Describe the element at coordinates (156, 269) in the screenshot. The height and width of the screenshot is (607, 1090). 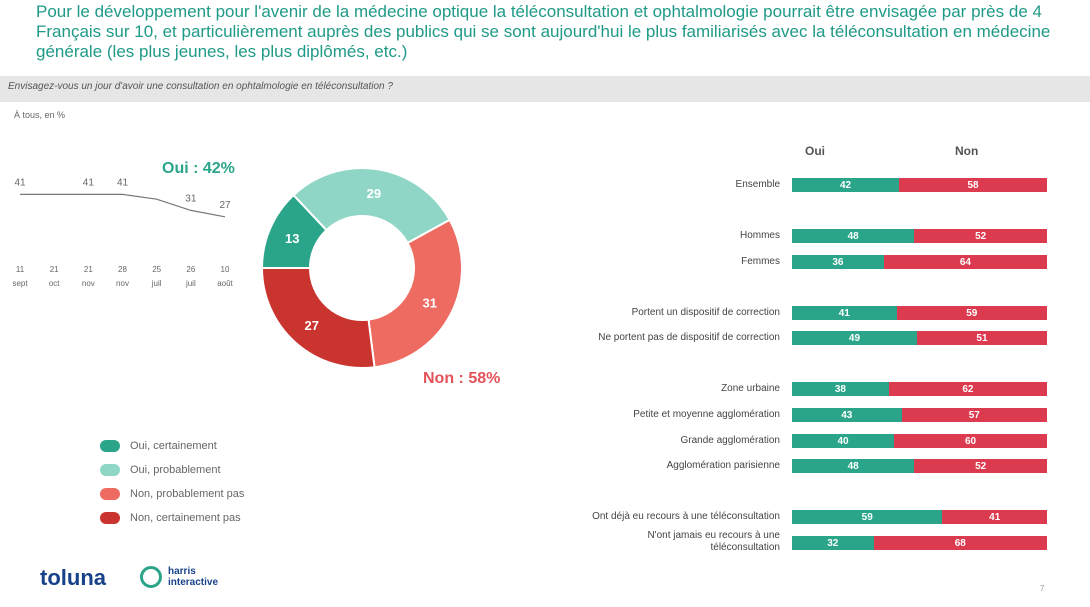
I see `trend-x-tick: 25` at that location.